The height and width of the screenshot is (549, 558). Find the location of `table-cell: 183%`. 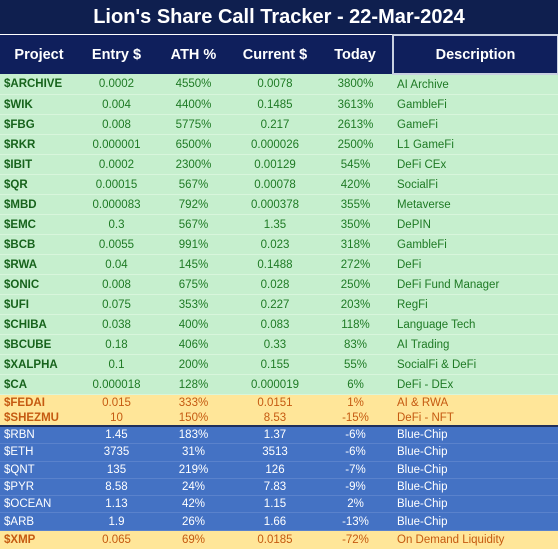

table-cell: 183% is located at coordinates (193, 435).